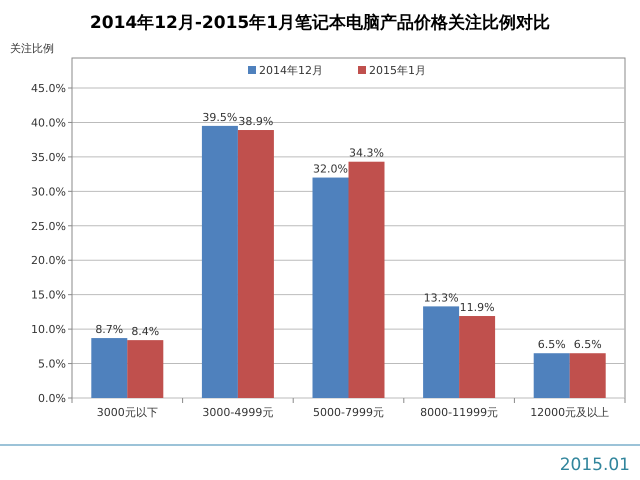  Describe the element at coordinates (48, 191) in the screenshot. I see `y-tick-label: 30.0%` at that location.